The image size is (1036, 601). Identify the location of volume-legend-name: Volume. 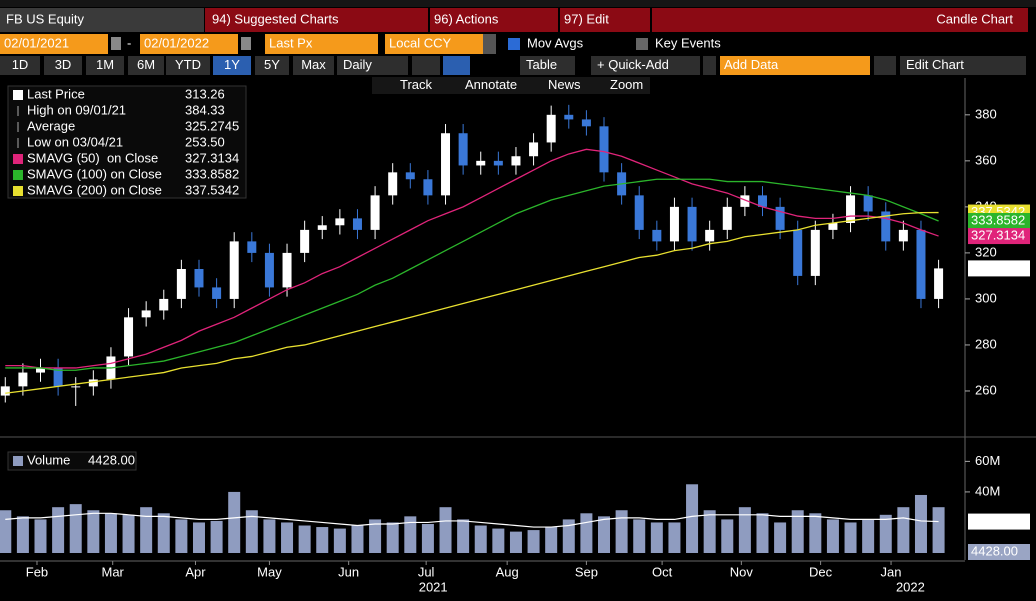
(48, 459).